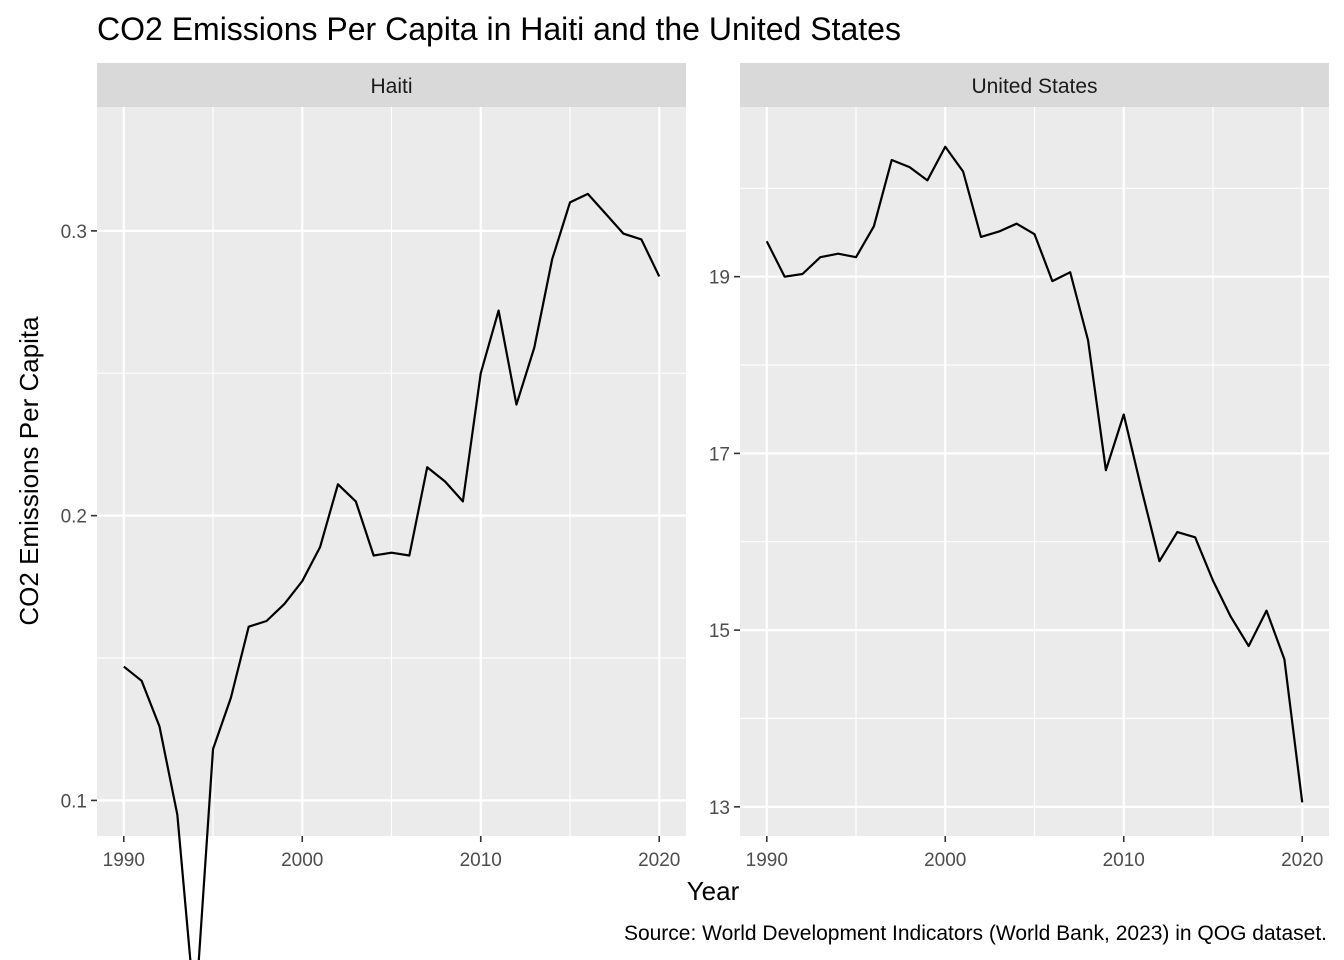 This screenshot has width=1344, height=960. Describe the element at coordinates (74, 801) in the screenshot. I see `y-tick-label: 0.1` at that location.